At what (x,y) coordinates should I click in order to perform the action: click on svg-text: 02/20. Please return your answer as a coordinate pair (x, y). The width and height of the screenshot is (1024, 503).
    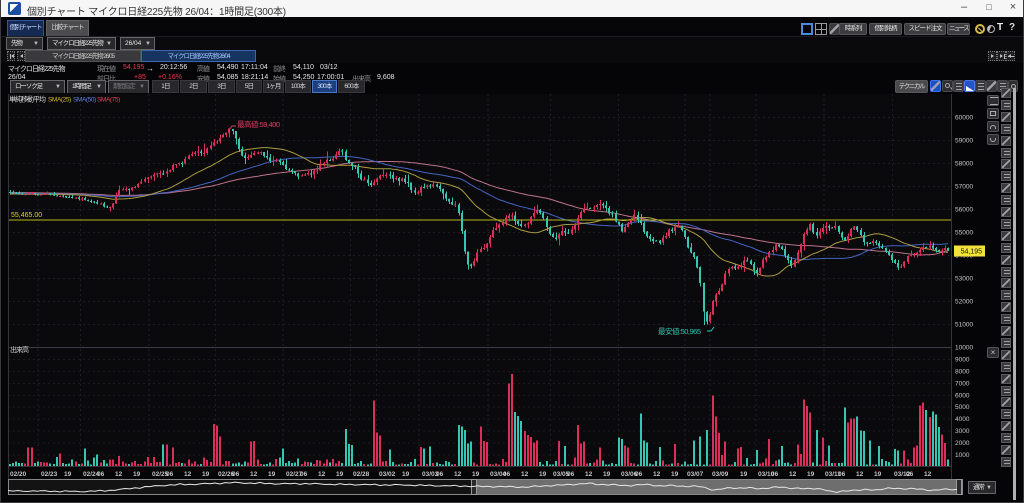
    Looking at the image, I should click on (18, 474).